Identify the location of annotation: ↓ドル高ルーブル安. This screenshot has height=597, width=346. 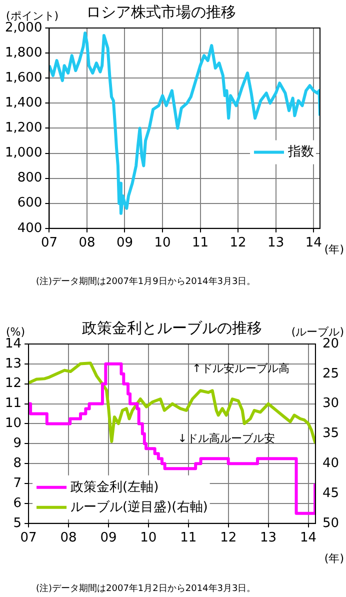
(226, 438).